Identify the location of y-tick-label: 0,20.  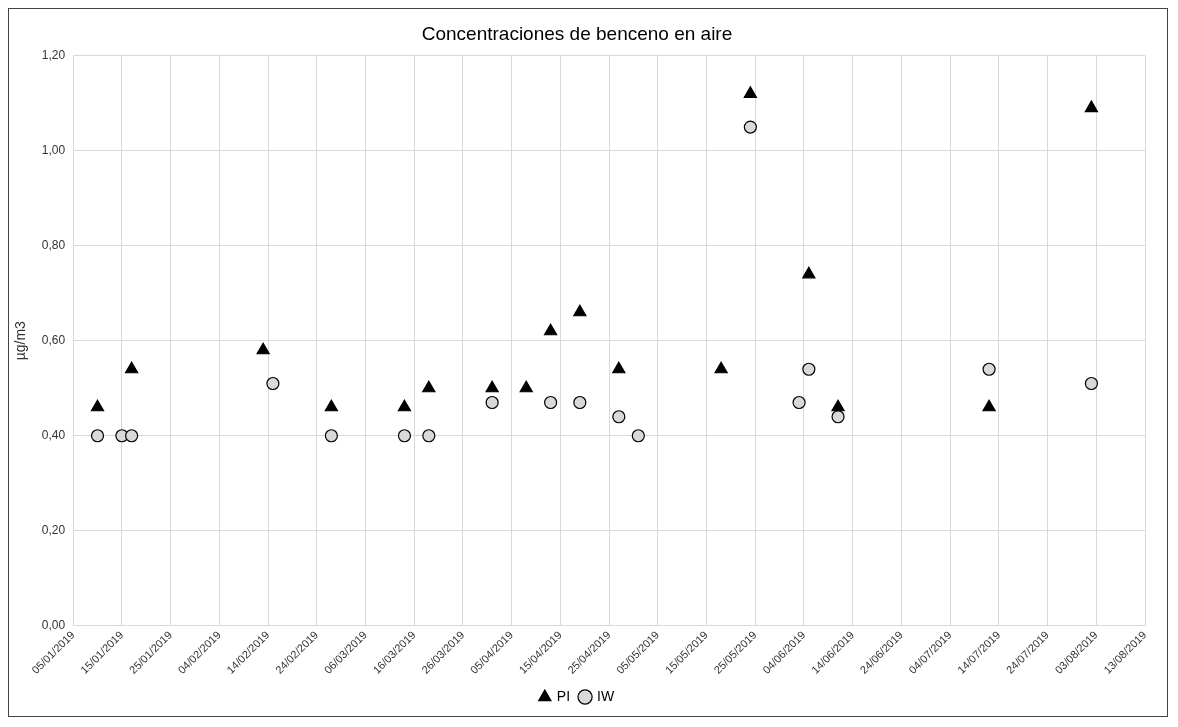
(53, 530).